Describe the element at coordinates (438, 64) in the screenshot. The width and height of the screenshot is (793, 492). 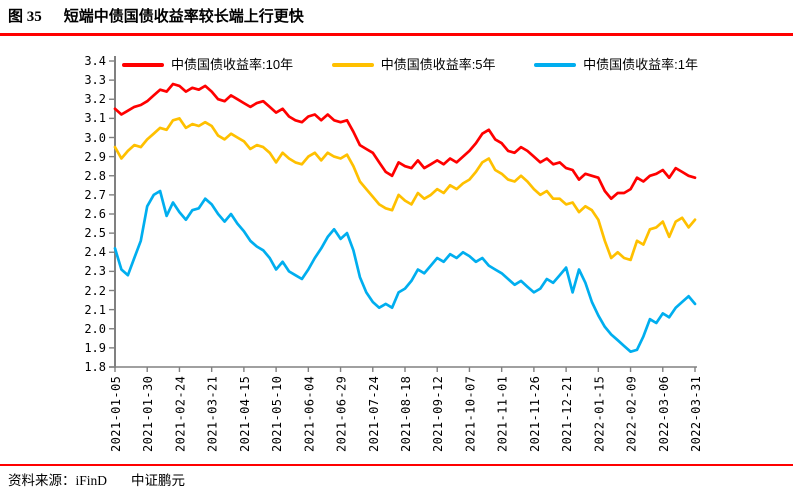
I see `legend-label-5y: 中债国债收益率:5年` at that location.